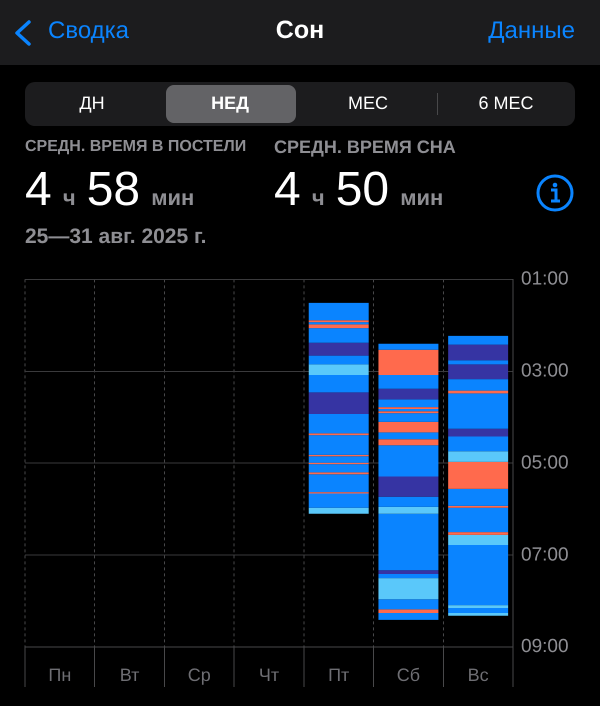 This screenshot has height=706, width=600. What do you see at coordinates (408, 674) in the screenshot?
I see `x-tick-label: Сб` at bounding box center [408, 674].